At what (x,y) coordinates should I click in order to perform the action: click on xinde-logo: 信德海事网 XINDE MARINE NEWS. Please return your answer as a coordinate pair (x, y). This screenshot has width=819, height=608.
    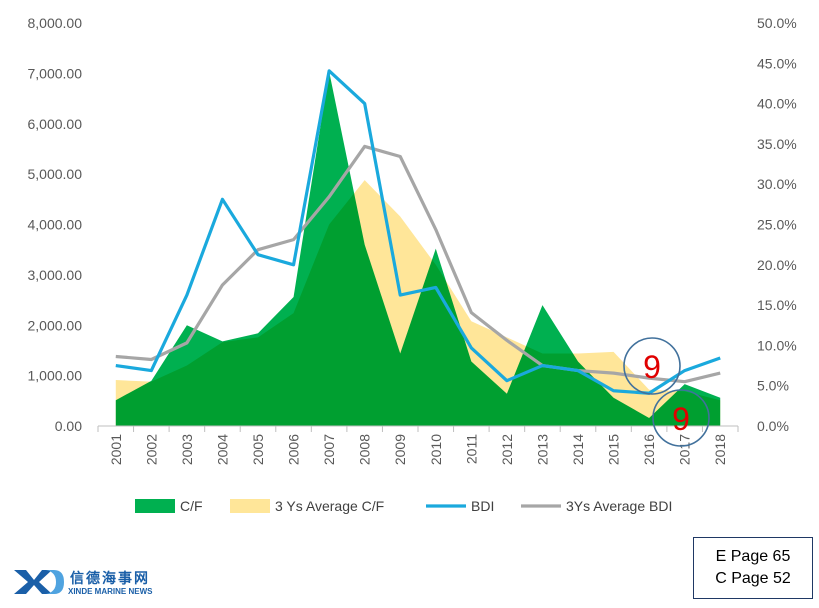
    Looking at the image, I should click on (92, 582).